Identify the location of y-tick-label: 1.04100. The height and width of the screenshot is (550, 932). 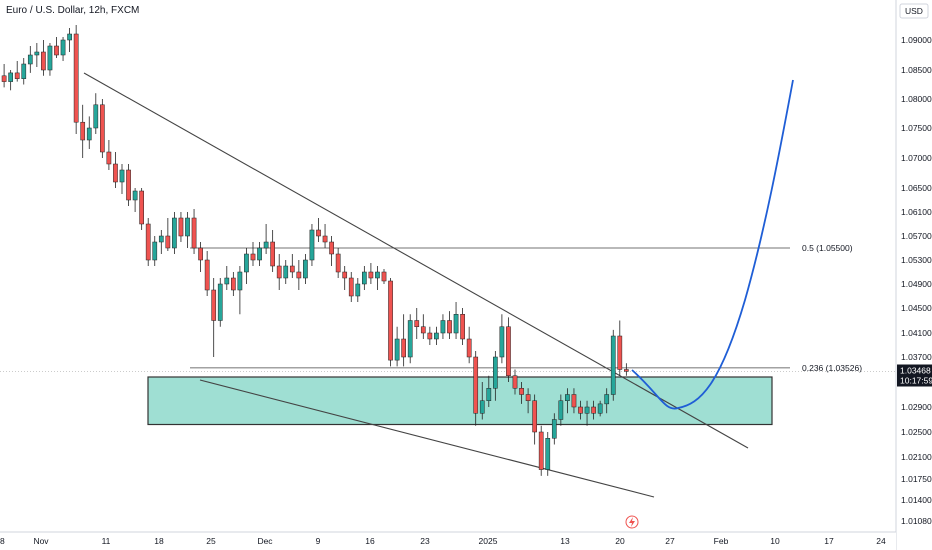
(916, 333).